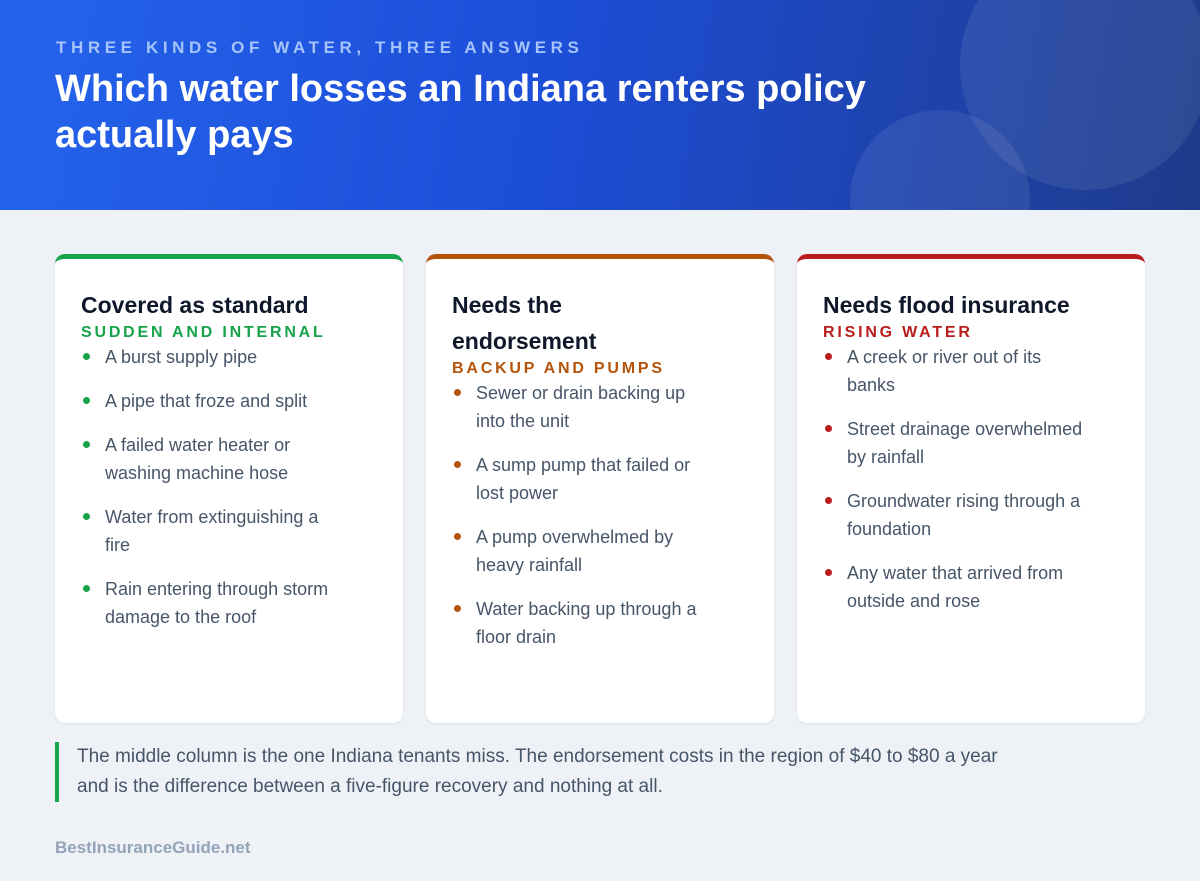 This screenshot has height=881, width=1200. What do you see at coordinates (586, 623) in the screenshot?
I see `item-text: Water backing up through a floor drain` at bounding box center [586, 623].